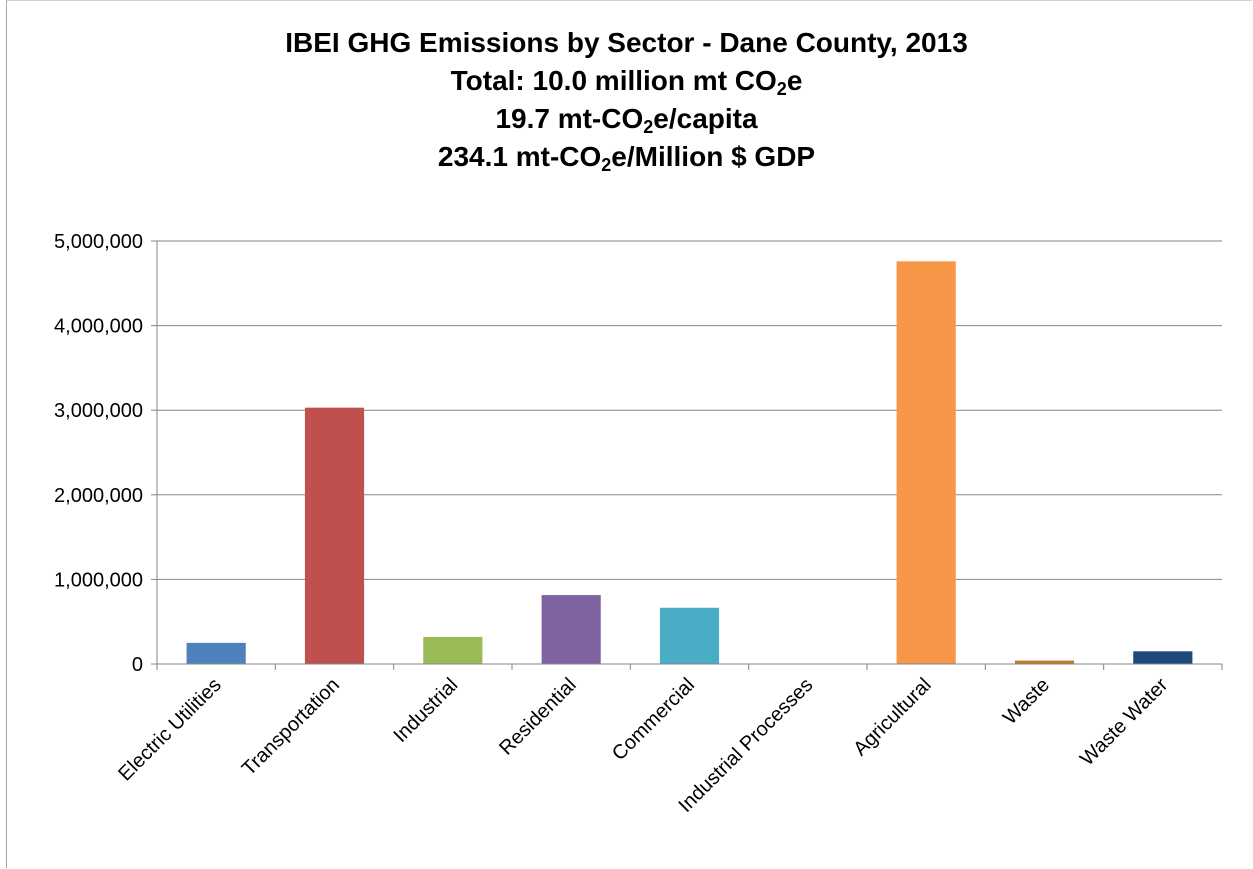  I want to click on bar-industrial, so click(453, 650).